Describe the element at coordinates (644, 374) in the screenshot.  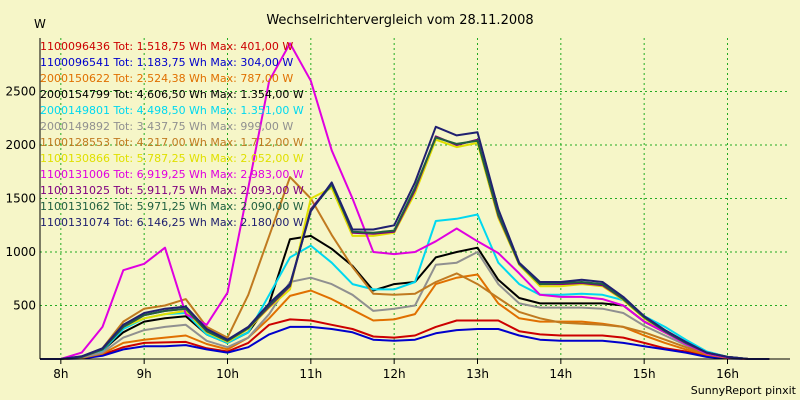
I see `x-tick-label-7: 15h` at that location.